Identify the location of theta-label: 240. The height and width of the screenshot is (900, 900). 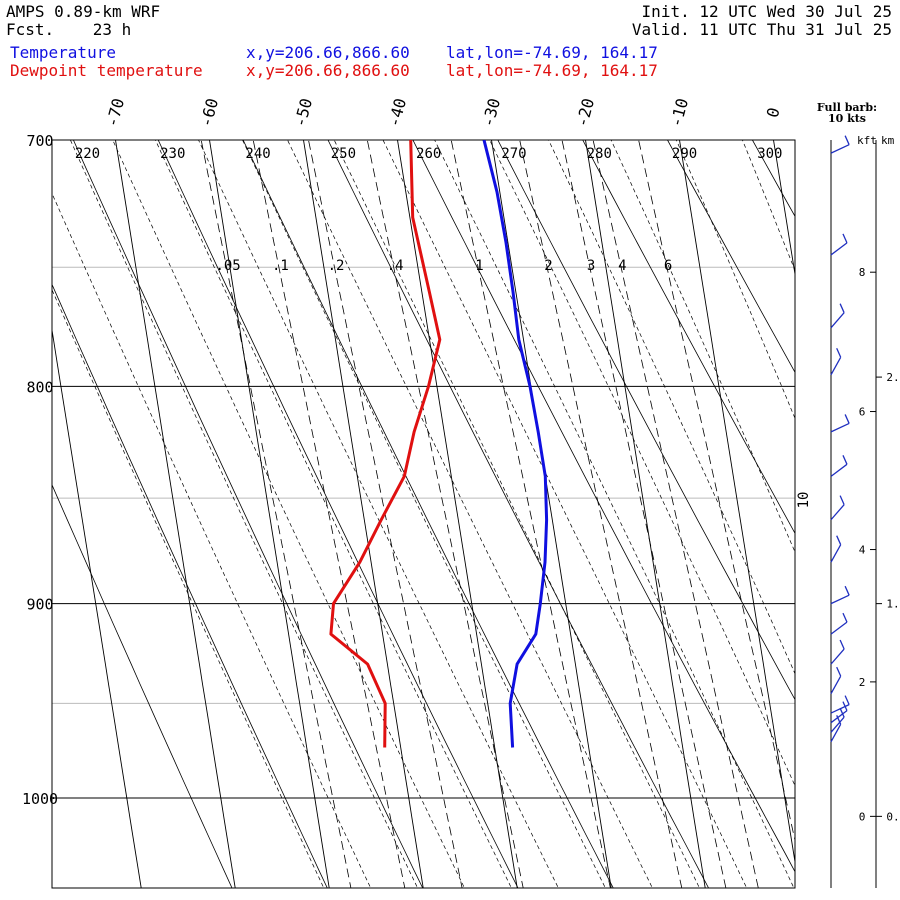
(257, 154).